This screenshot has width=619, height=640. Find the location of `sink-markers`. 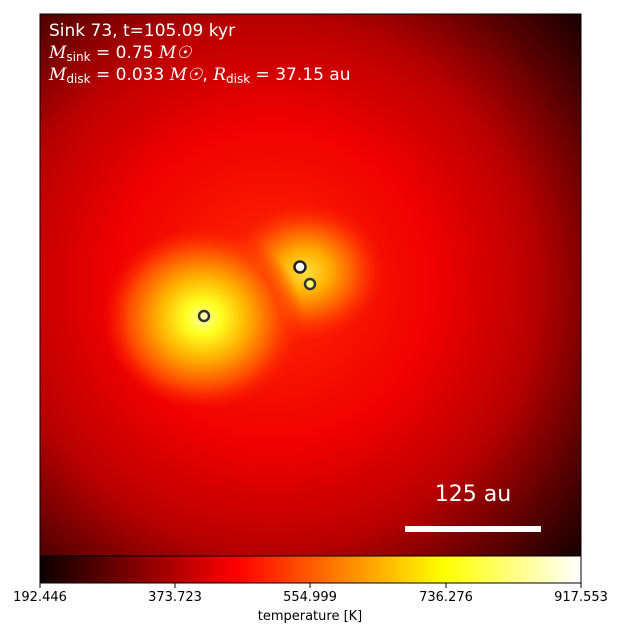

sink-markers is located at coordinates (257, 291).